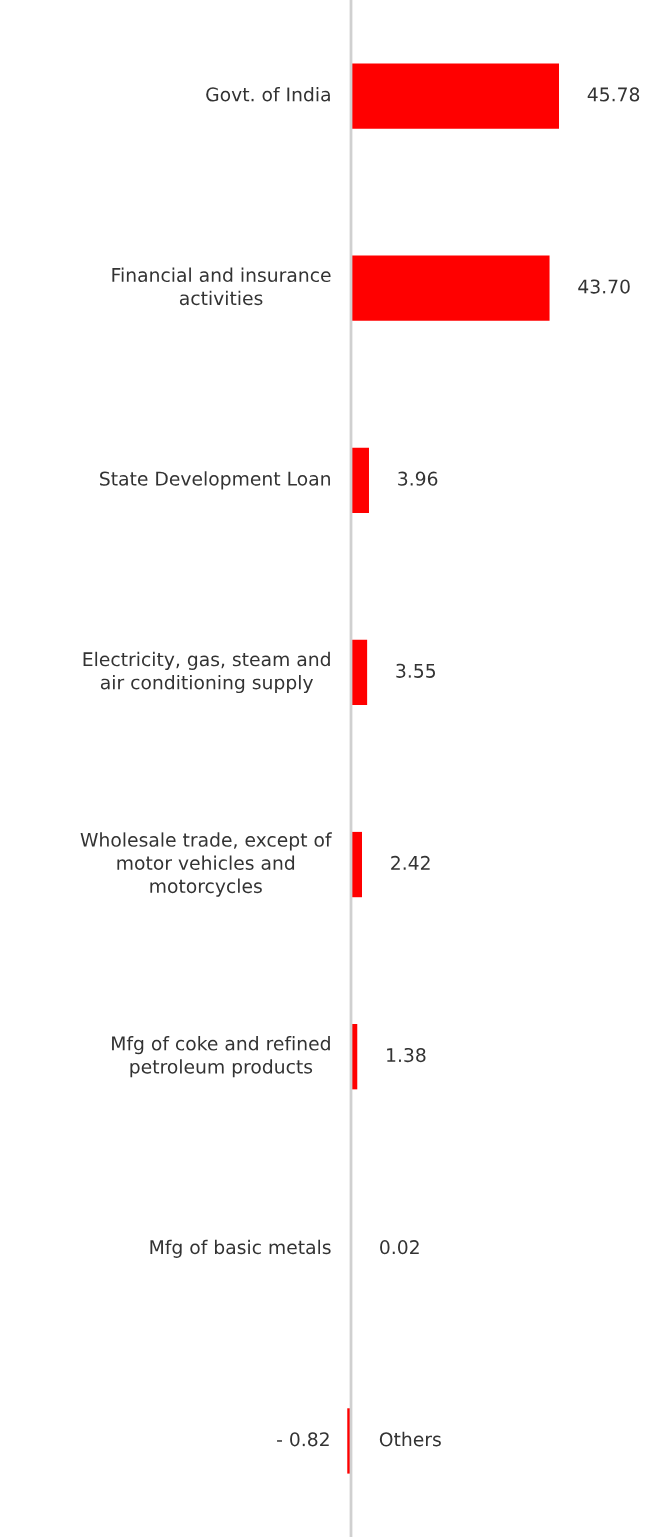  I want to click on data-label: 43.70, so click(604, 286).